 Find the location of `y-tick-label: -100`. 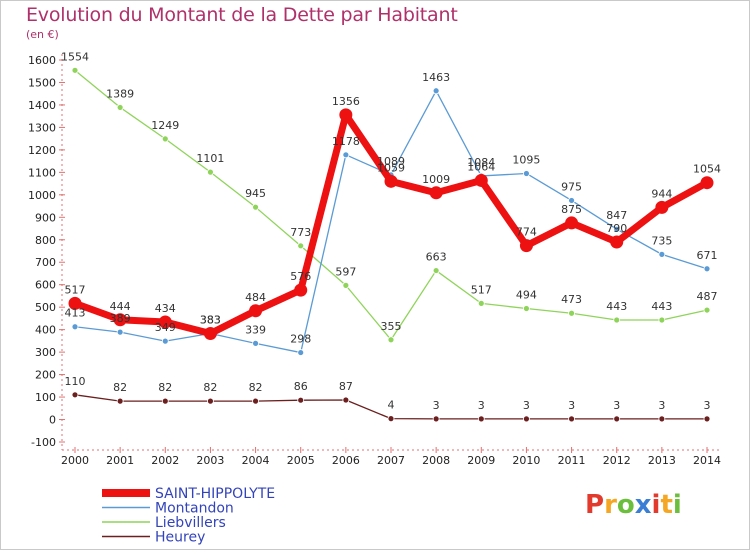

y-tick-label: -100 is located at coordinates (43, 442).